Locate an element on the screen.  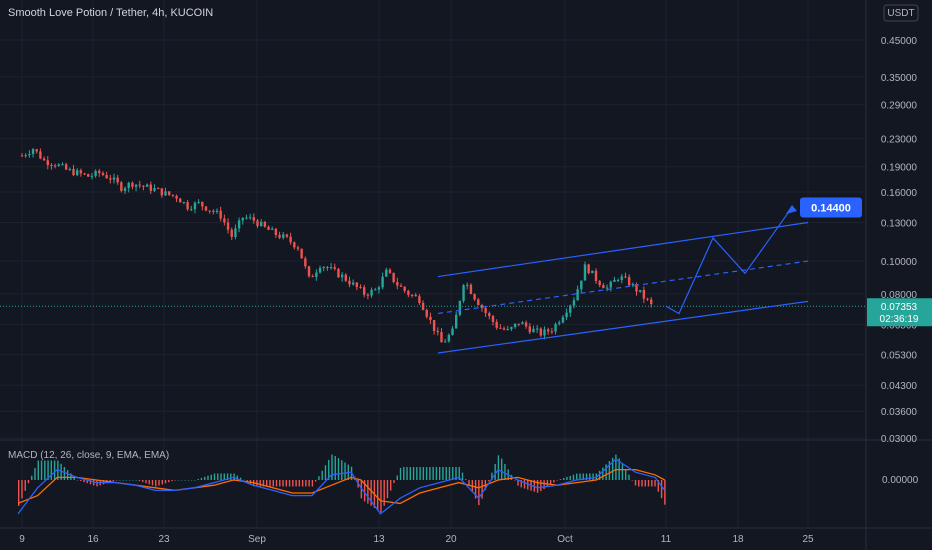
target-badge: 0.14400 is located at coordinates (831, 207).